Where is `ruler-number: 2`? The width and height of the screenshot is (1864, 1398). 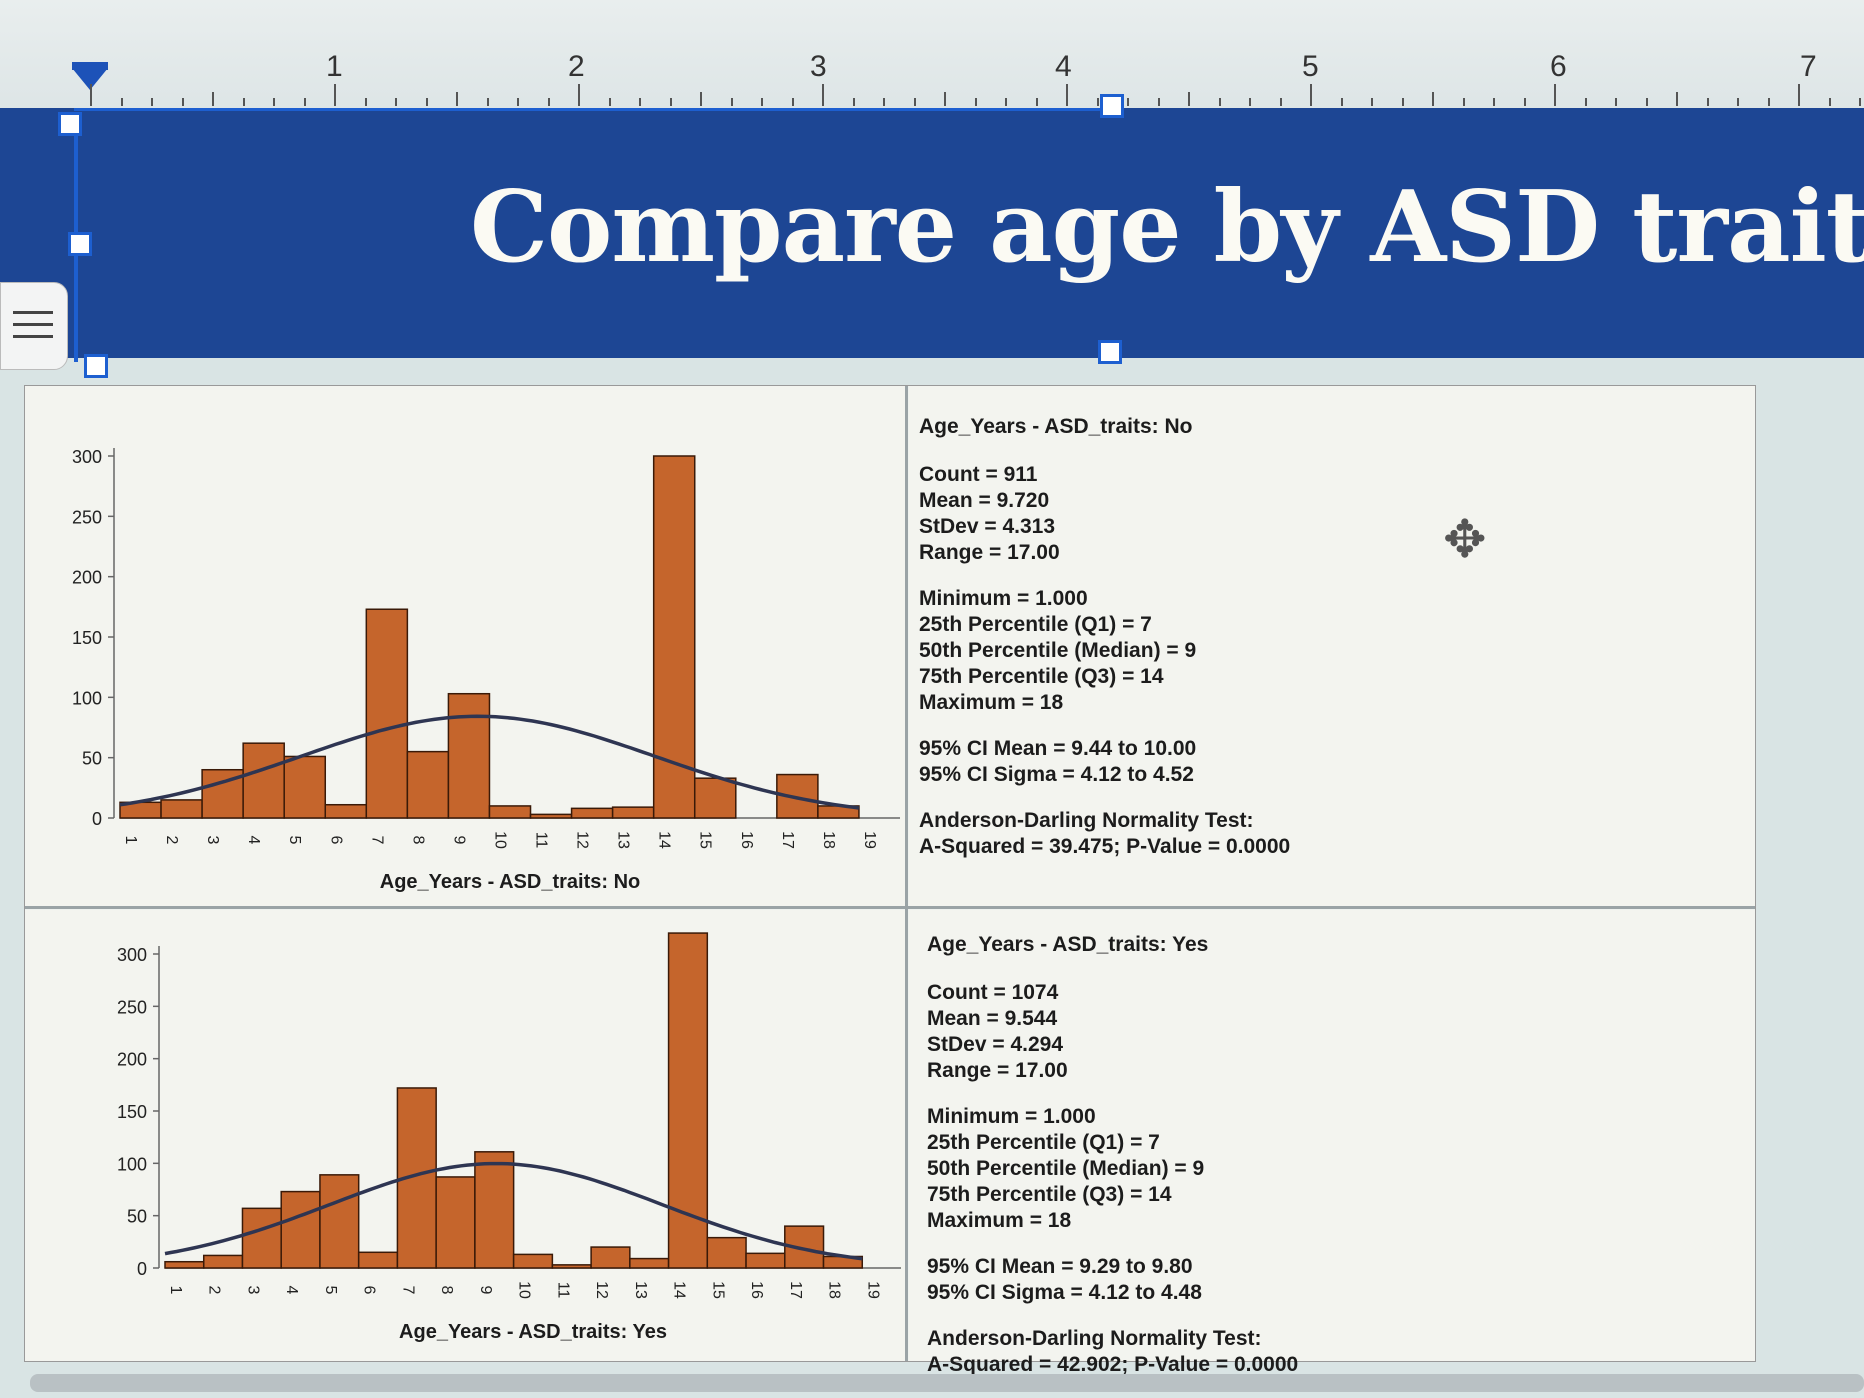
ruler-number: 2 is located at coordinates (576, 66).